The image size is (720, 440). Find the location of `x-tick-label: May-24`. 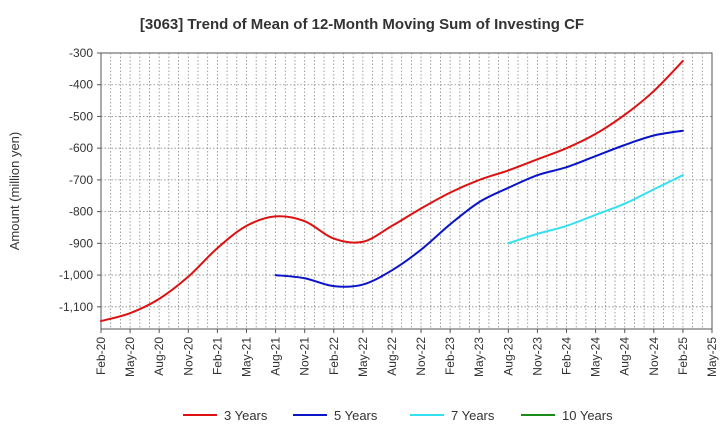

x-tick-label: May-24 is located at coordinates (596, 357).